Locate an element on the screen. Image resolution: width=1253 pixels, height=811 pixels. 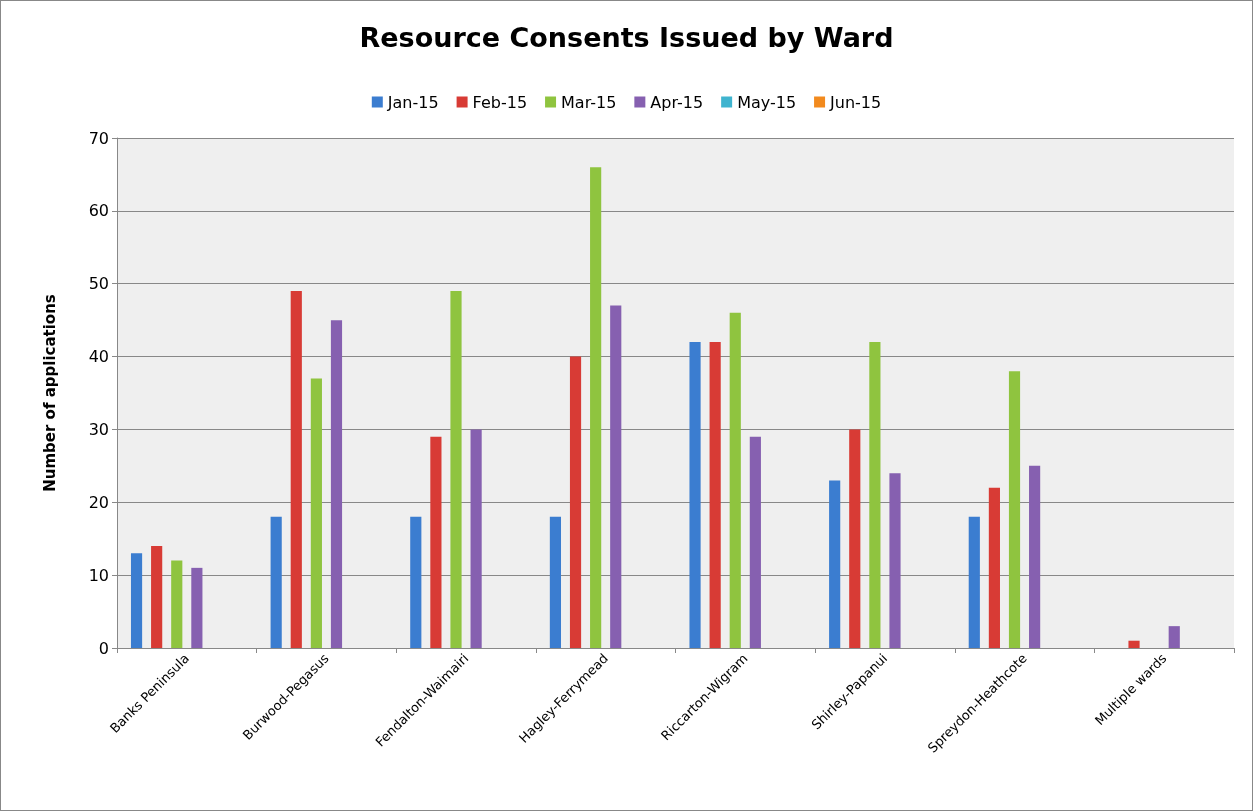
y-tick-label: 0 is located at coordinates (103, 648).